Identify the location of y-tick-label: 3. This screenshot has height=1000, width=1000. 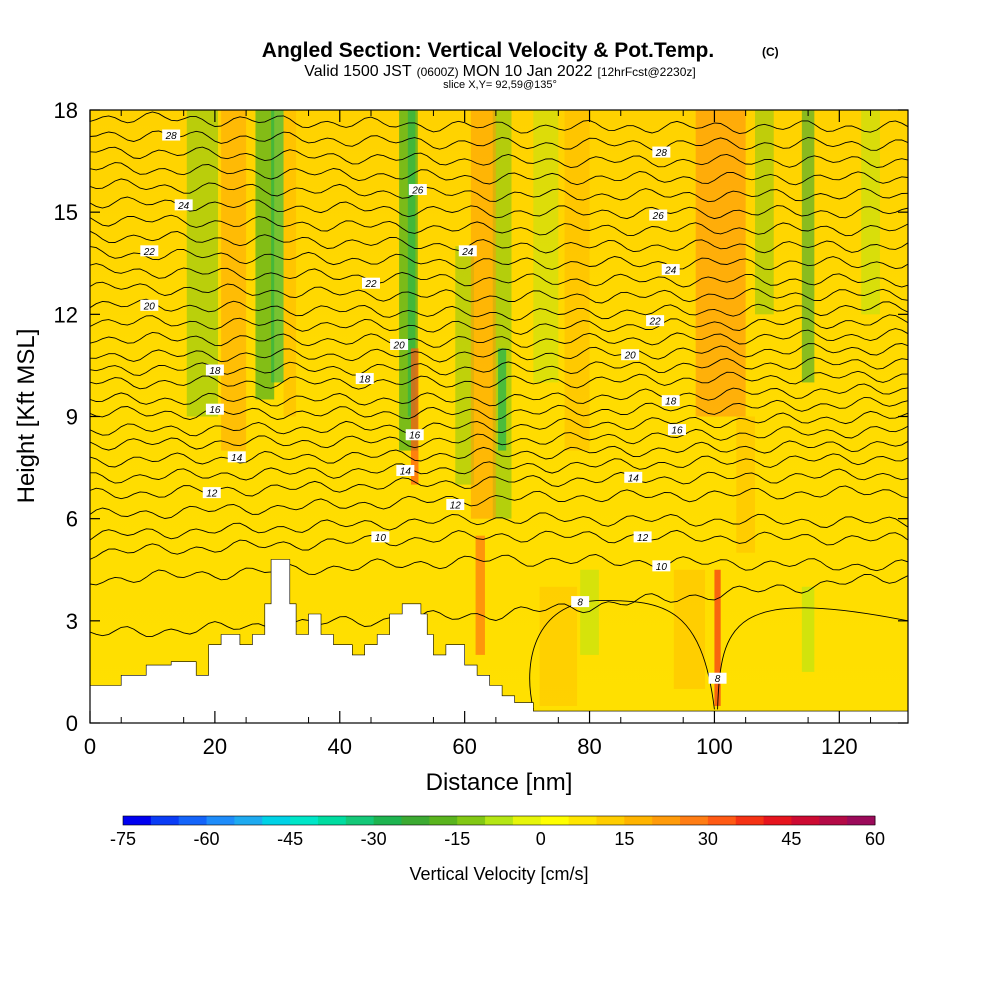
(72, 621).